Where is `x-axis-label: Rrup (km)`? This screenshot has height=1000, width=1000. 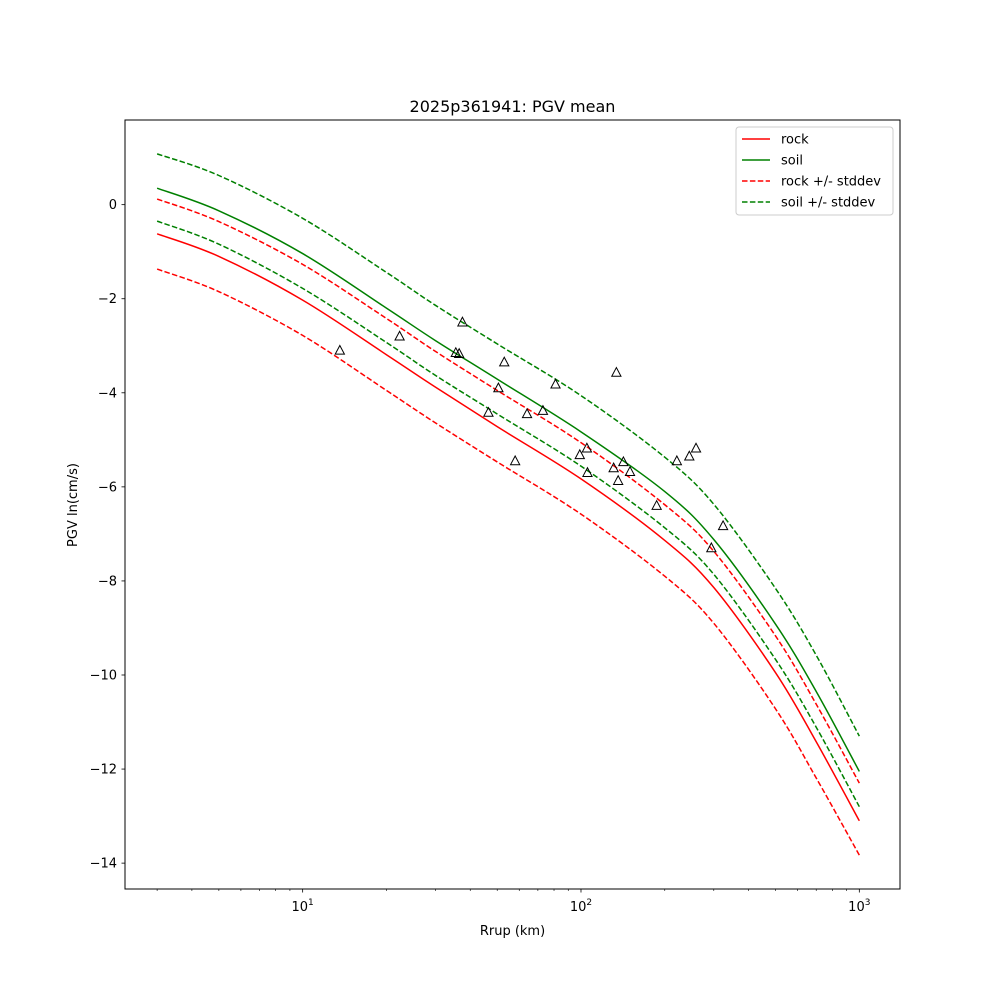 x-axis-label: Rrup (km) is located at coordinates (512, 931).